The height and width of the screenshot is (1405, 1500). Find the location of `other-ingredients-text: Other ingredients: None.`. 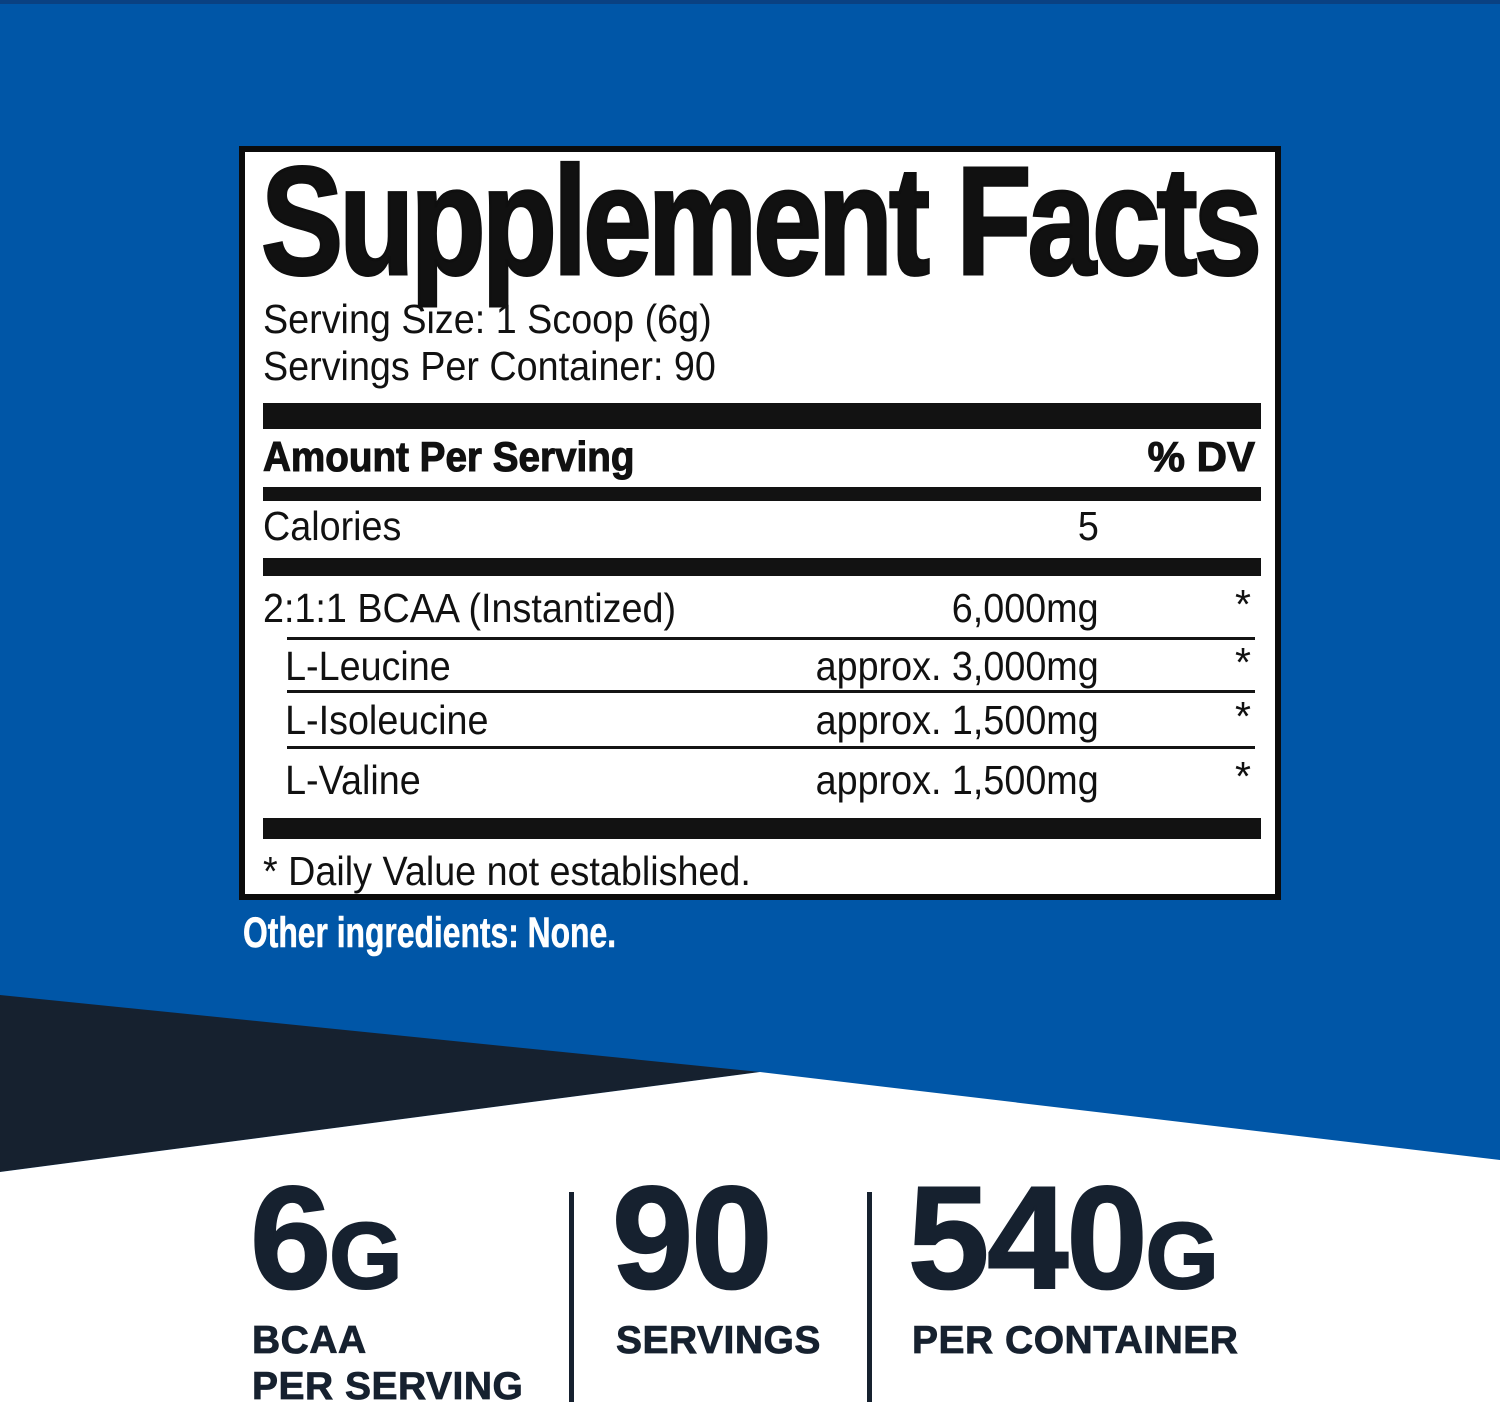

other-ingredients-text: Other ingredients: None. is located at coordinates (430, 933).